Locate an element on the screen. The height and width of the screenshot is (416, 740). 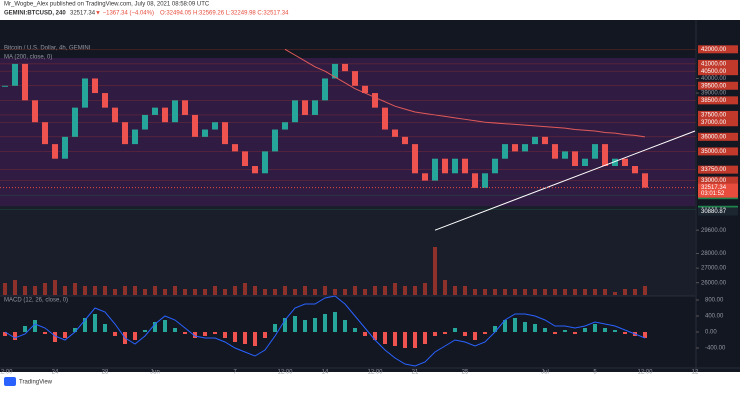
y-tick-label: 29600.00 is located at coordinates (714, 231).